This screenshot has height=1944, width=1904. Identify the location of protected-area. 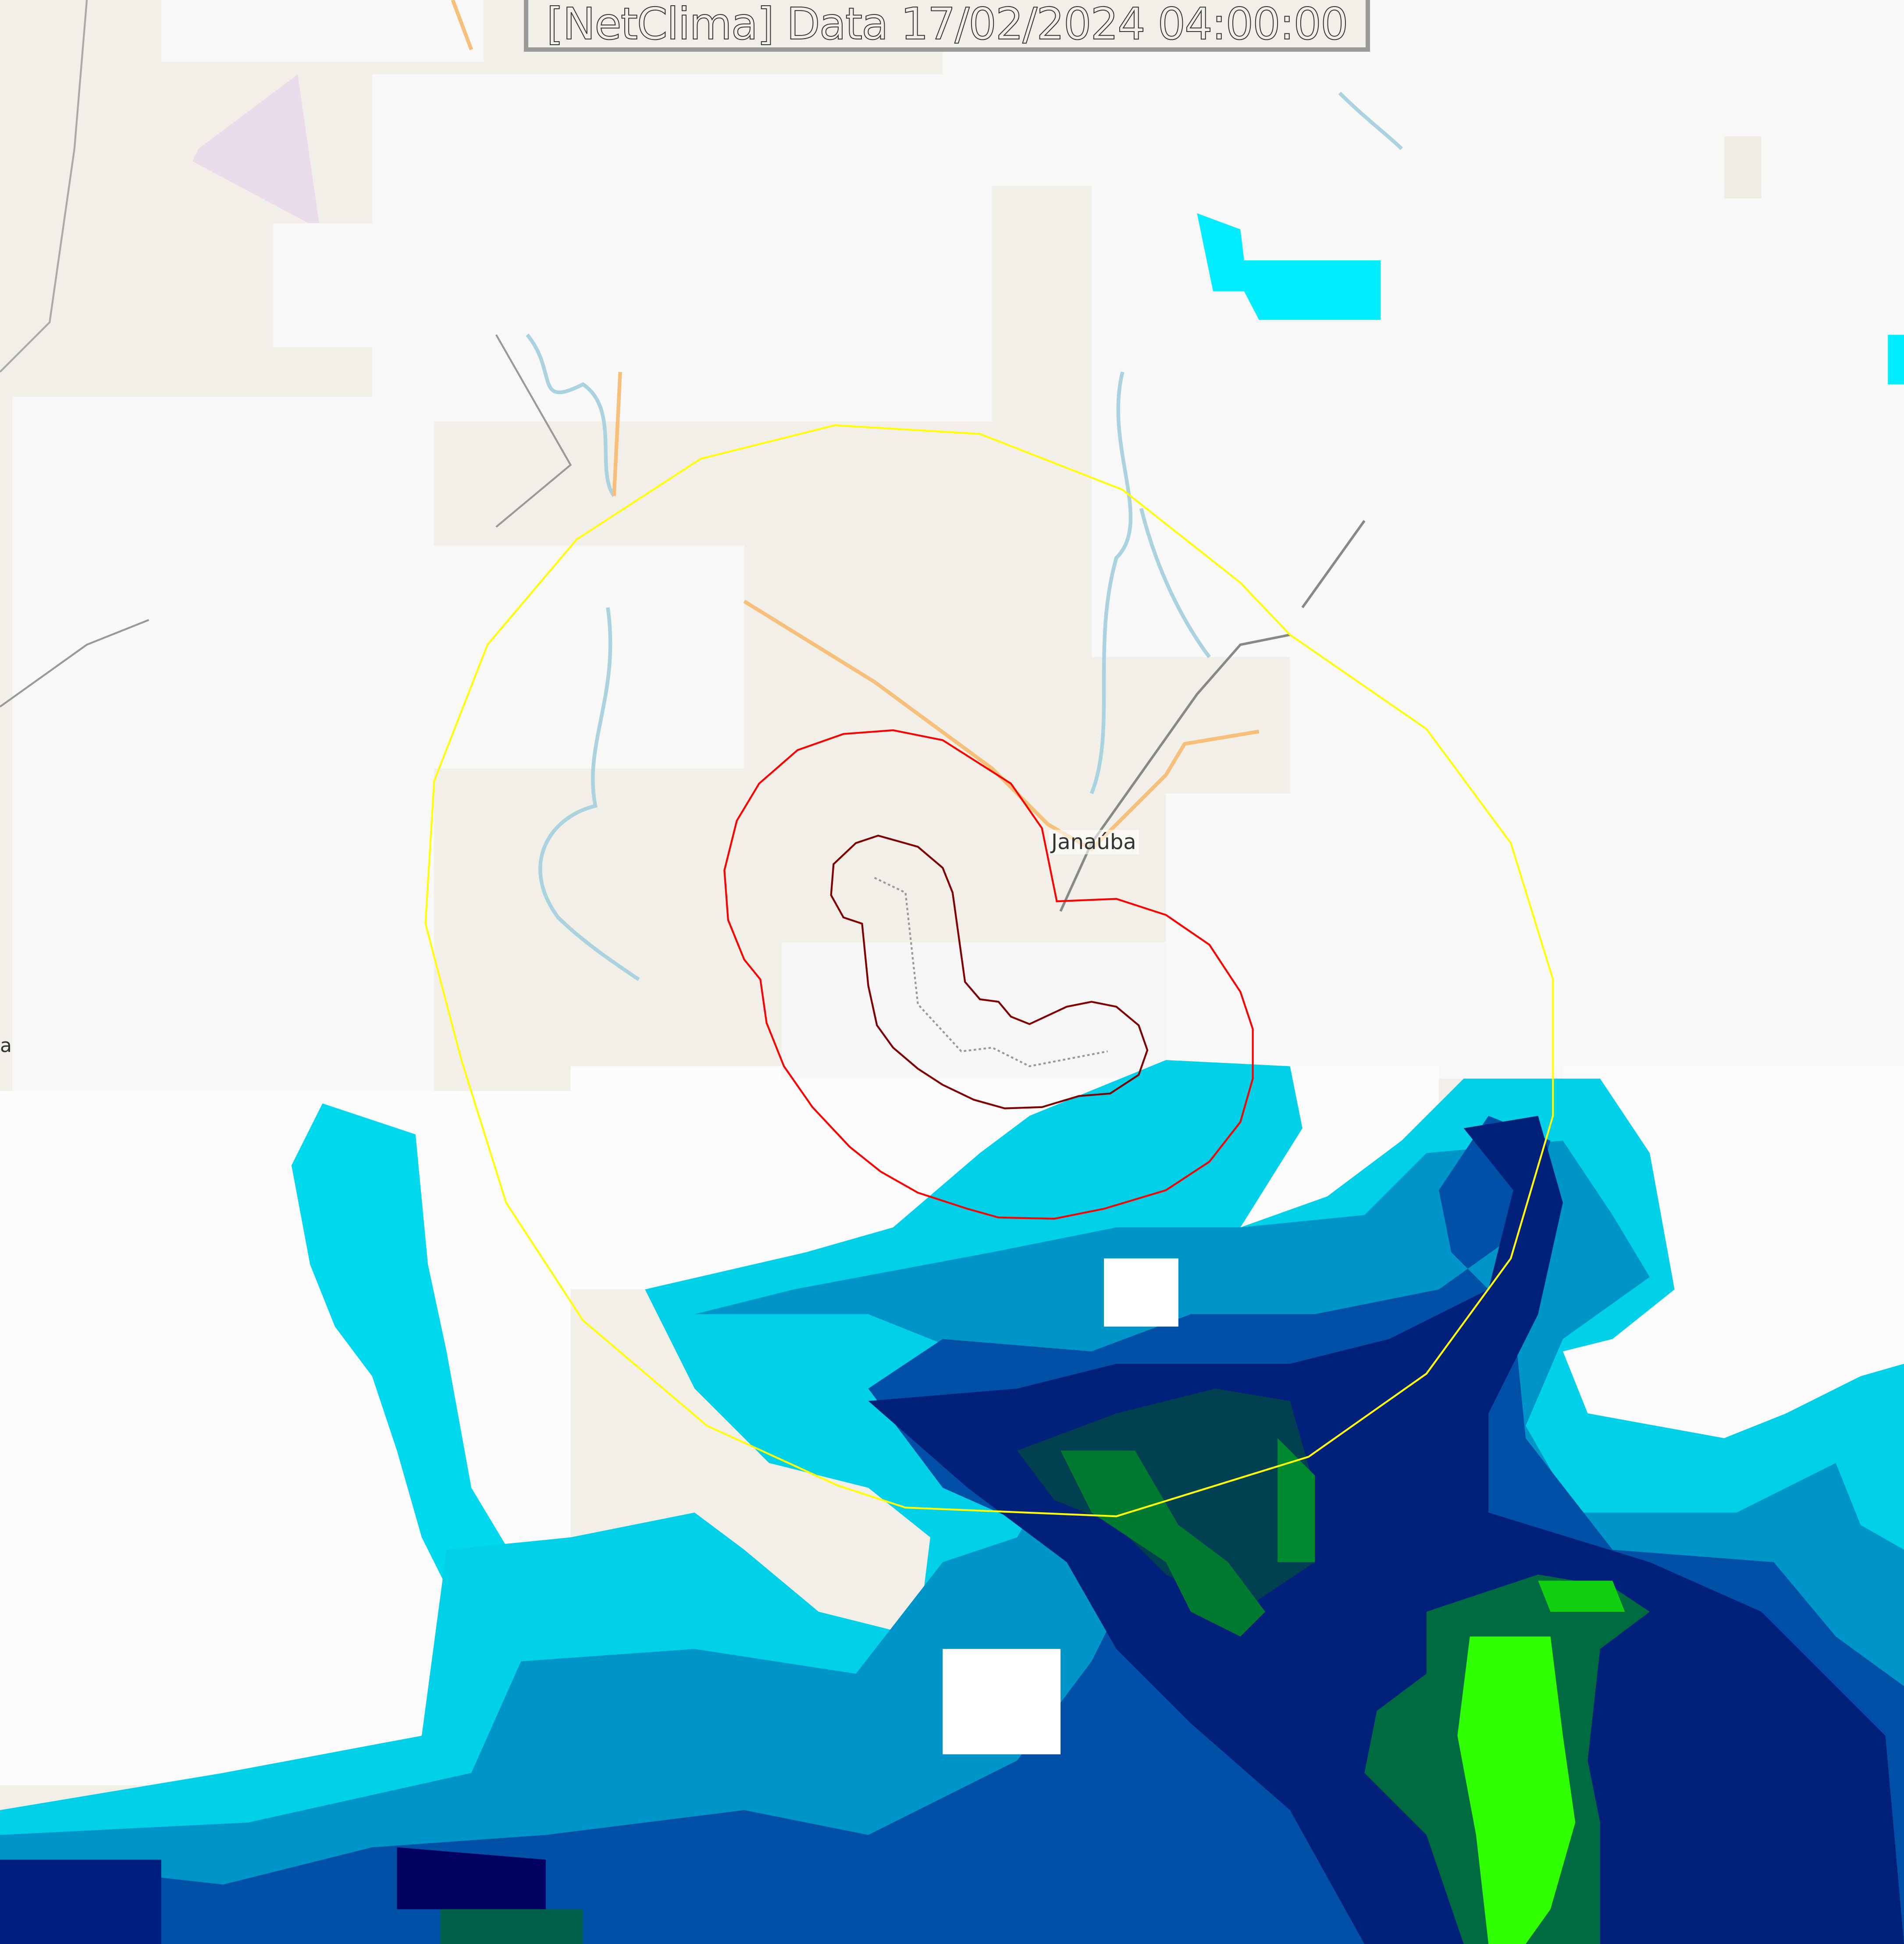
(256, 152).